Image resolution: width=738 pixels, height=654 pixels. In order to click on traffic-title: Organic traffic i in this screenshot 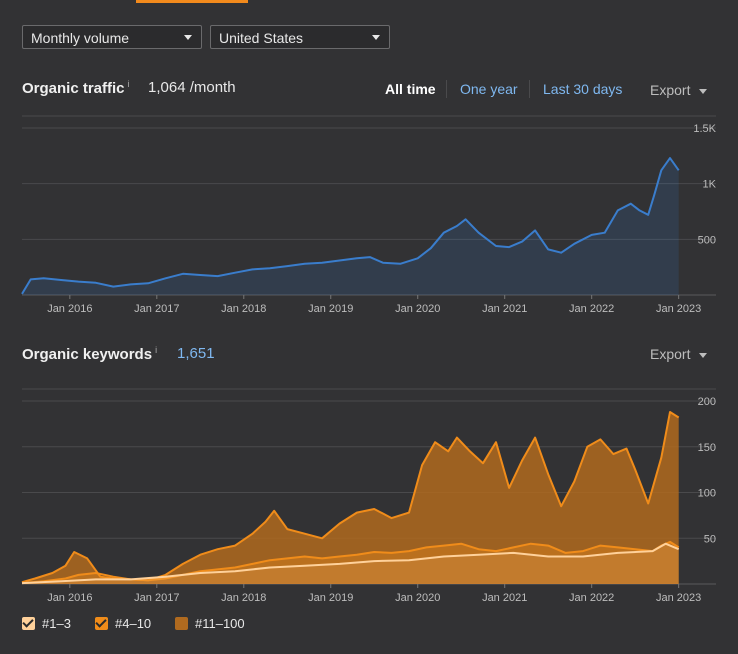, I will do `click(76, 88)`.